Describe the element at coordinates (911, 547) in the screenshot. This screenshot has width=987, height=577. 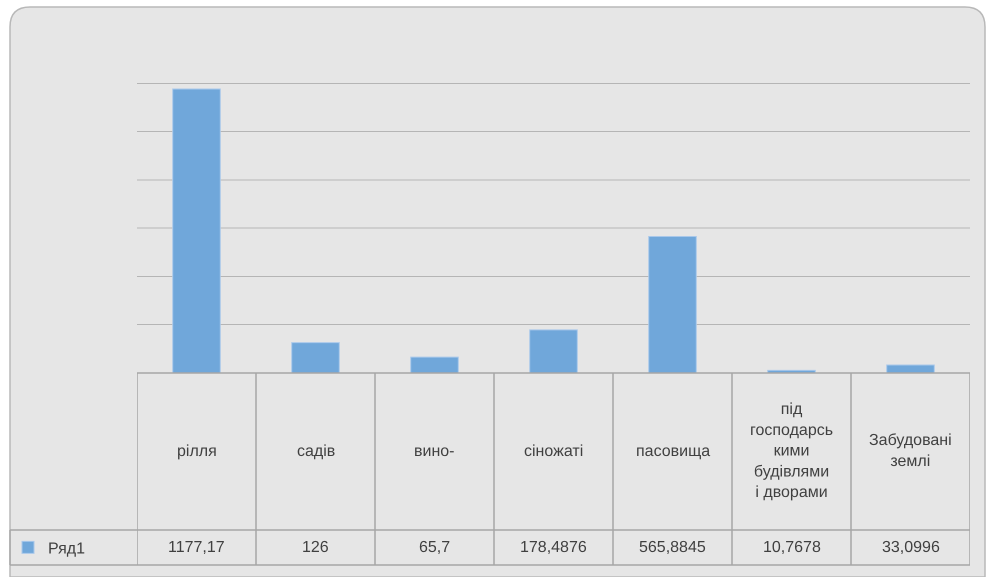
I see `data-label: 33,0996` at that location.